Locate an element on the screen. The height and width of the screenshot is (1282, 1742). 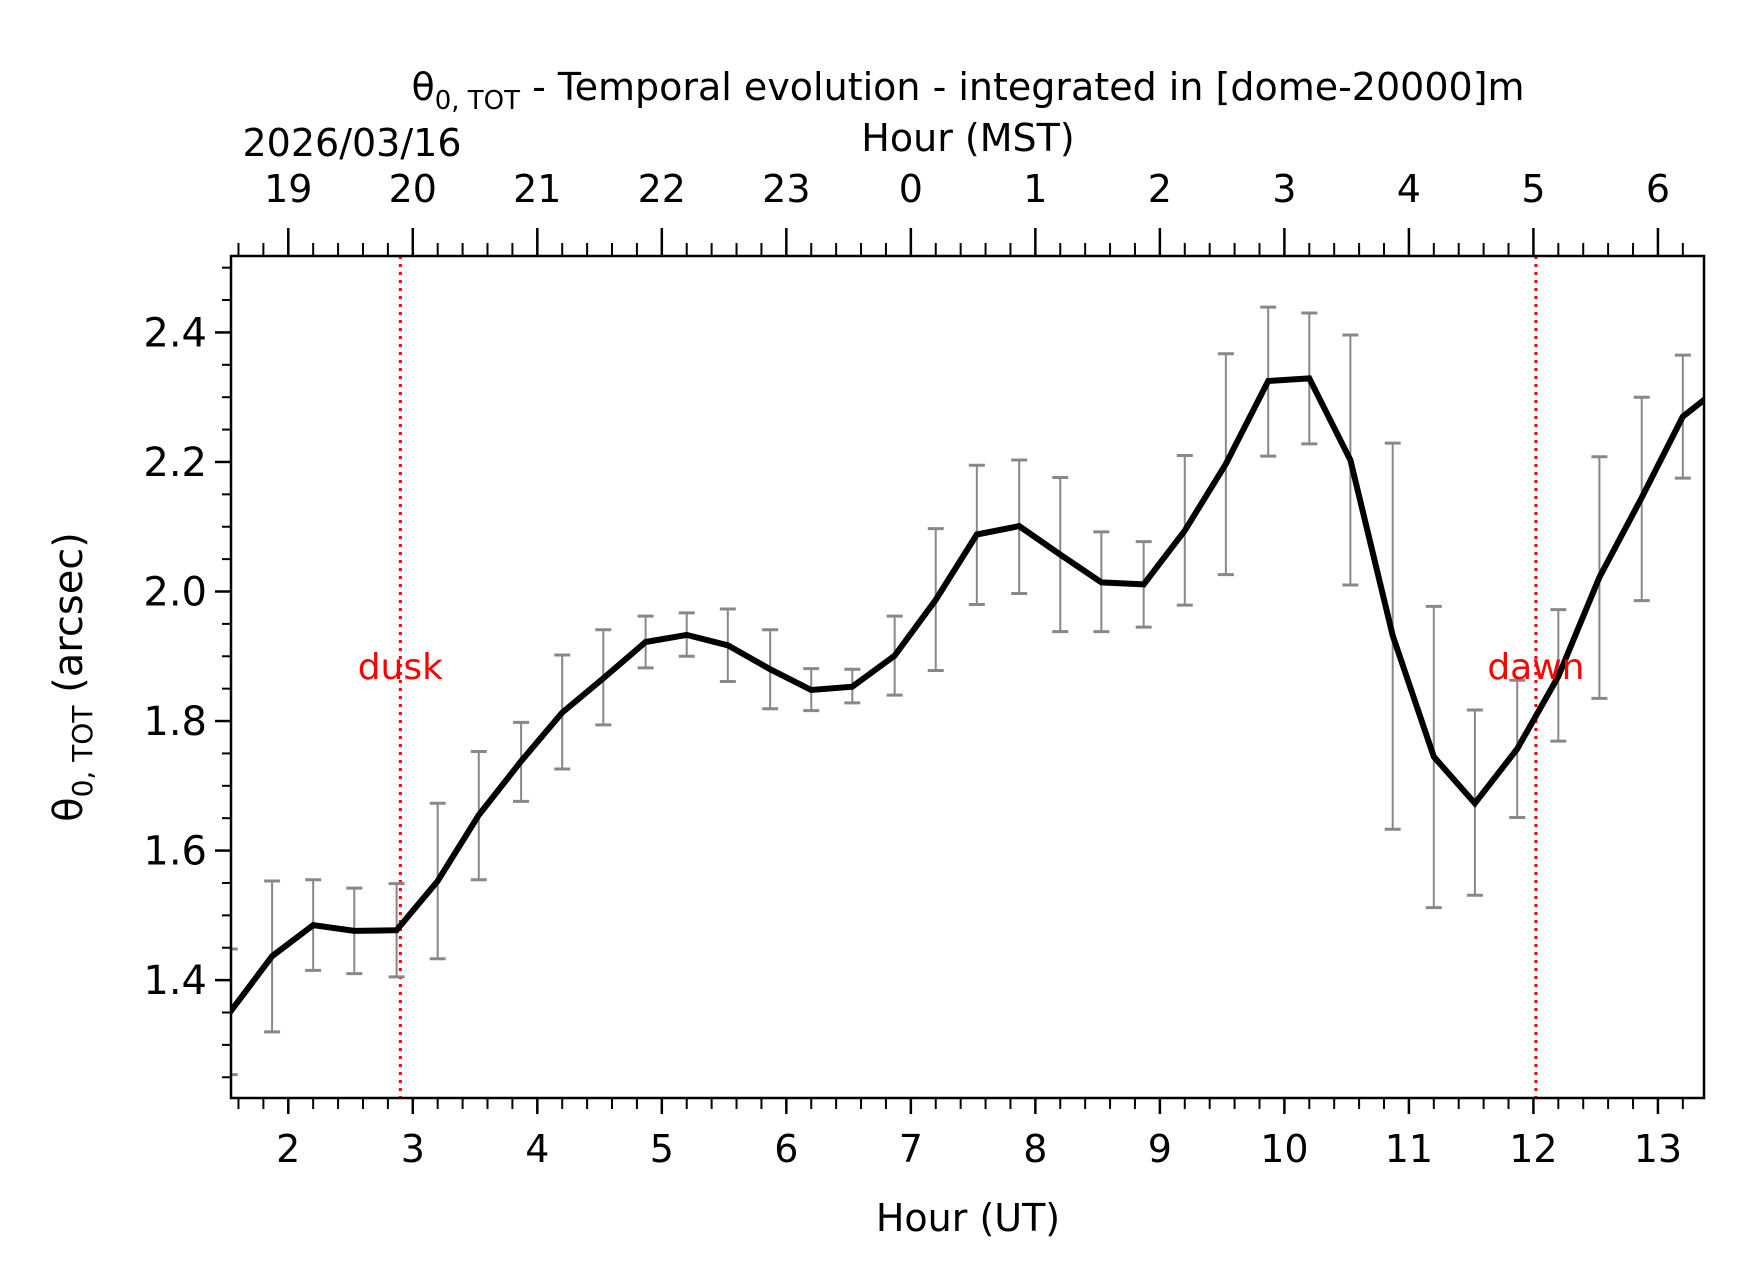
y-tick-label: 1.4 is located at coordinates (175, 981).